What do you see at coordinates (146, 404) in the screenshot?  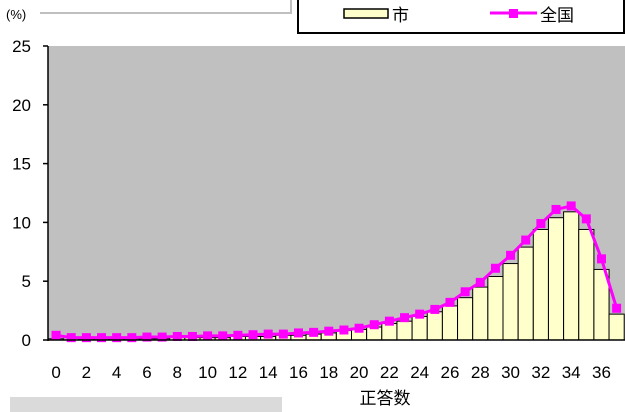 I see `section-heading-box` at bounding box center [146, 404].